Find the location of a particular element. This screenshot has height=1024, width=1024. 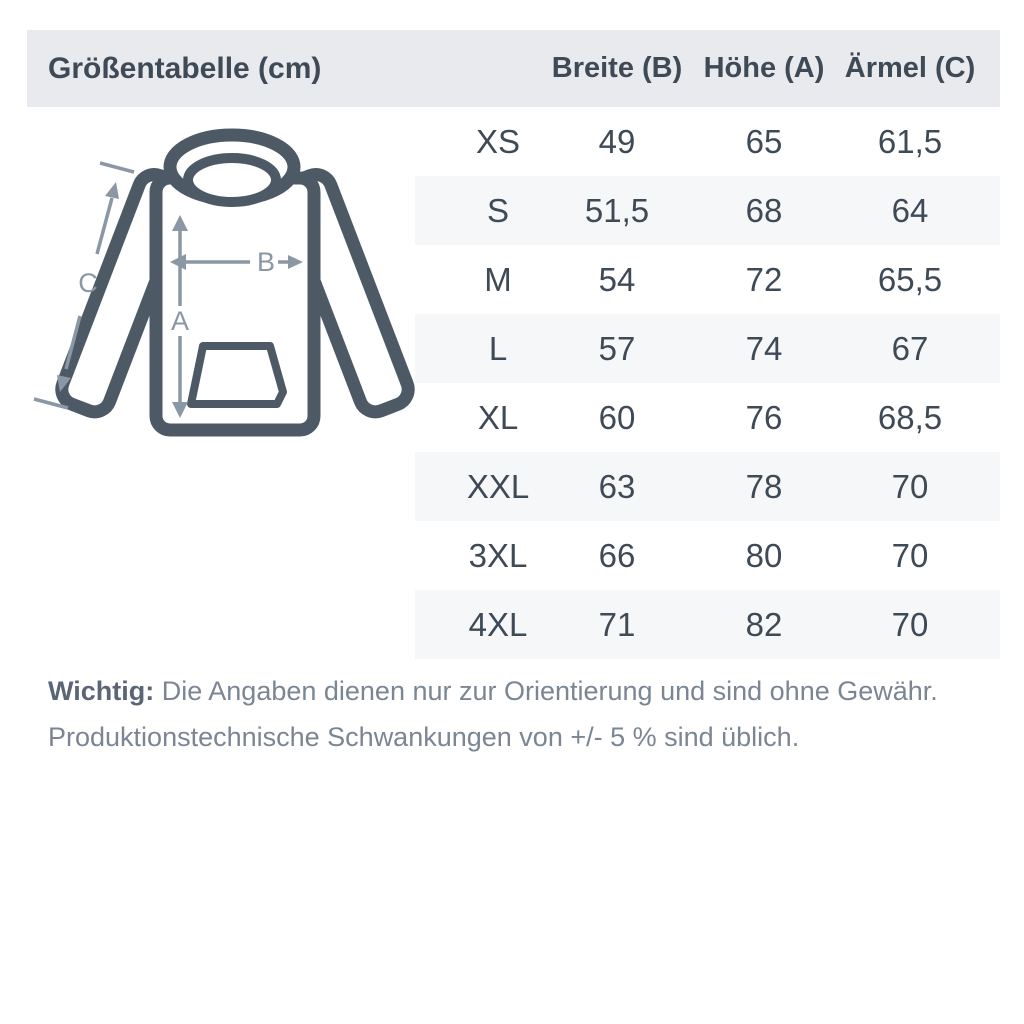

arrow-c-head-top-icon is located at coordinates (112, 190).